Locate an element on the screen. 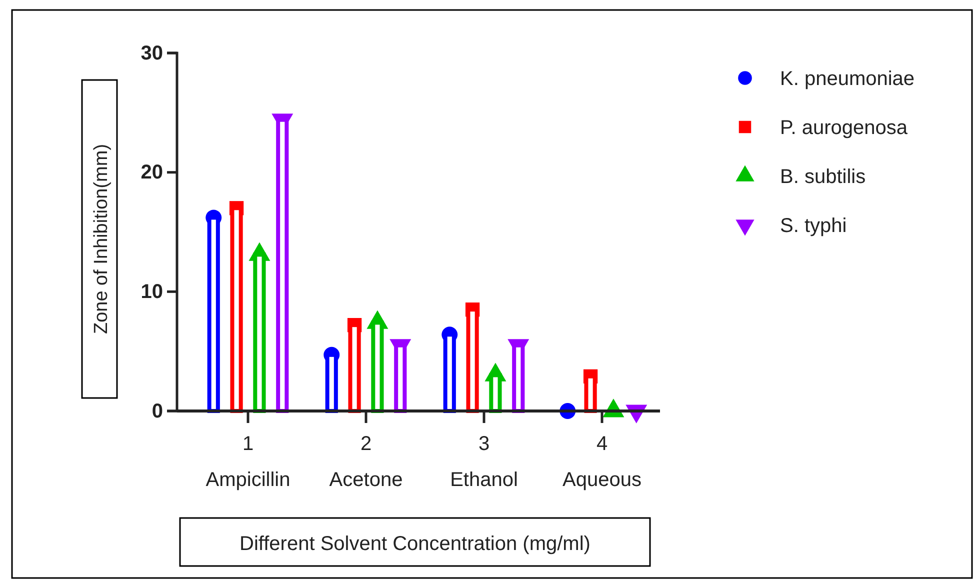 The height and width of the screenshot is (581, 975). y-tick-label: 20 is located at coordinates (151, 173).